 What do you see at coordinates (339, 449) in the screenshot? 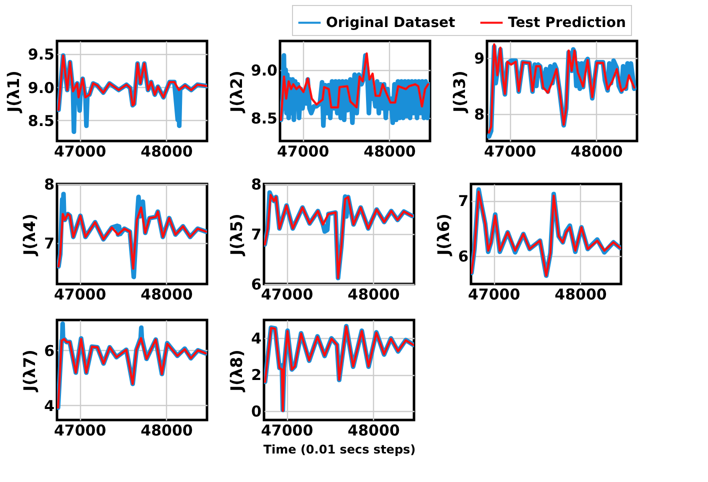
I see `x-axis-title: Time (0.01 secs steps)` at bounding box center [339, 449].